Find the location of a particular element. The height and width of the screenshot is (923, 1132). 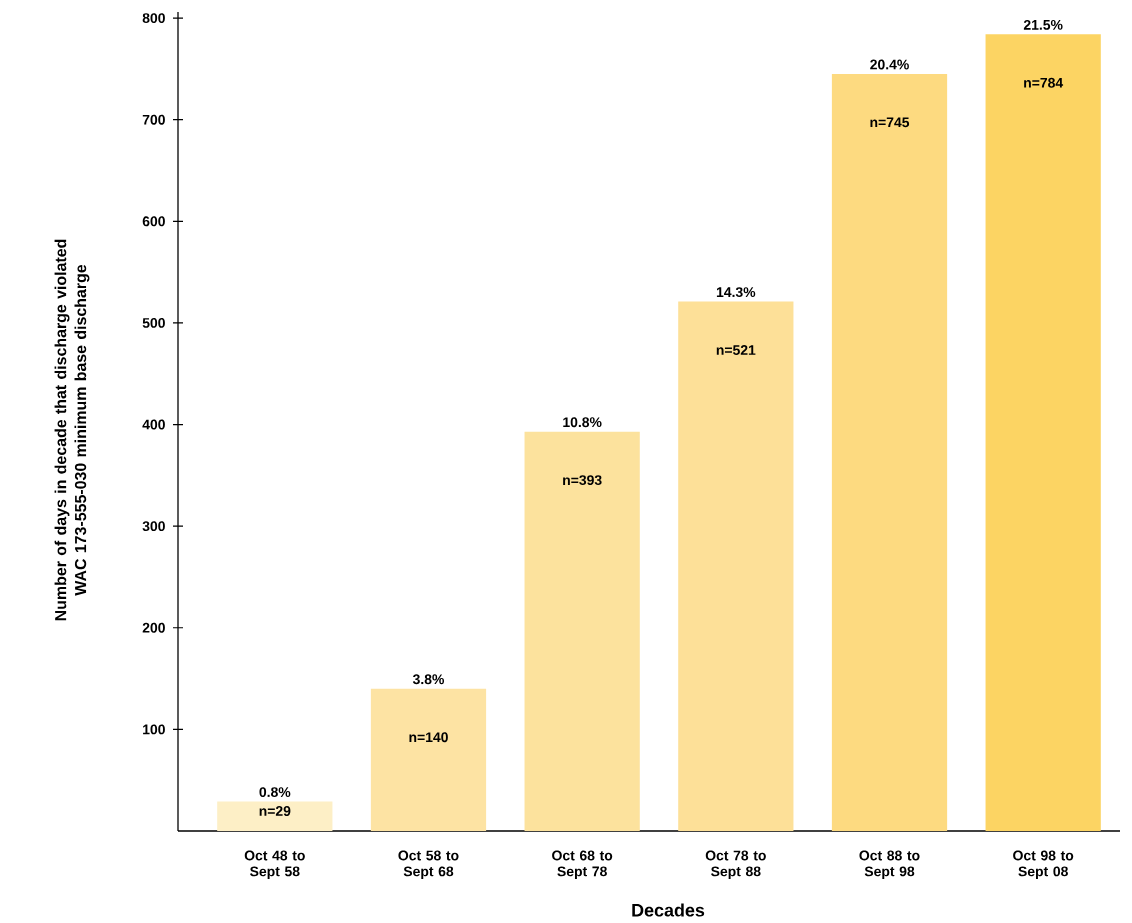

annotation: 10.8% is located at coordinates (582, 422).